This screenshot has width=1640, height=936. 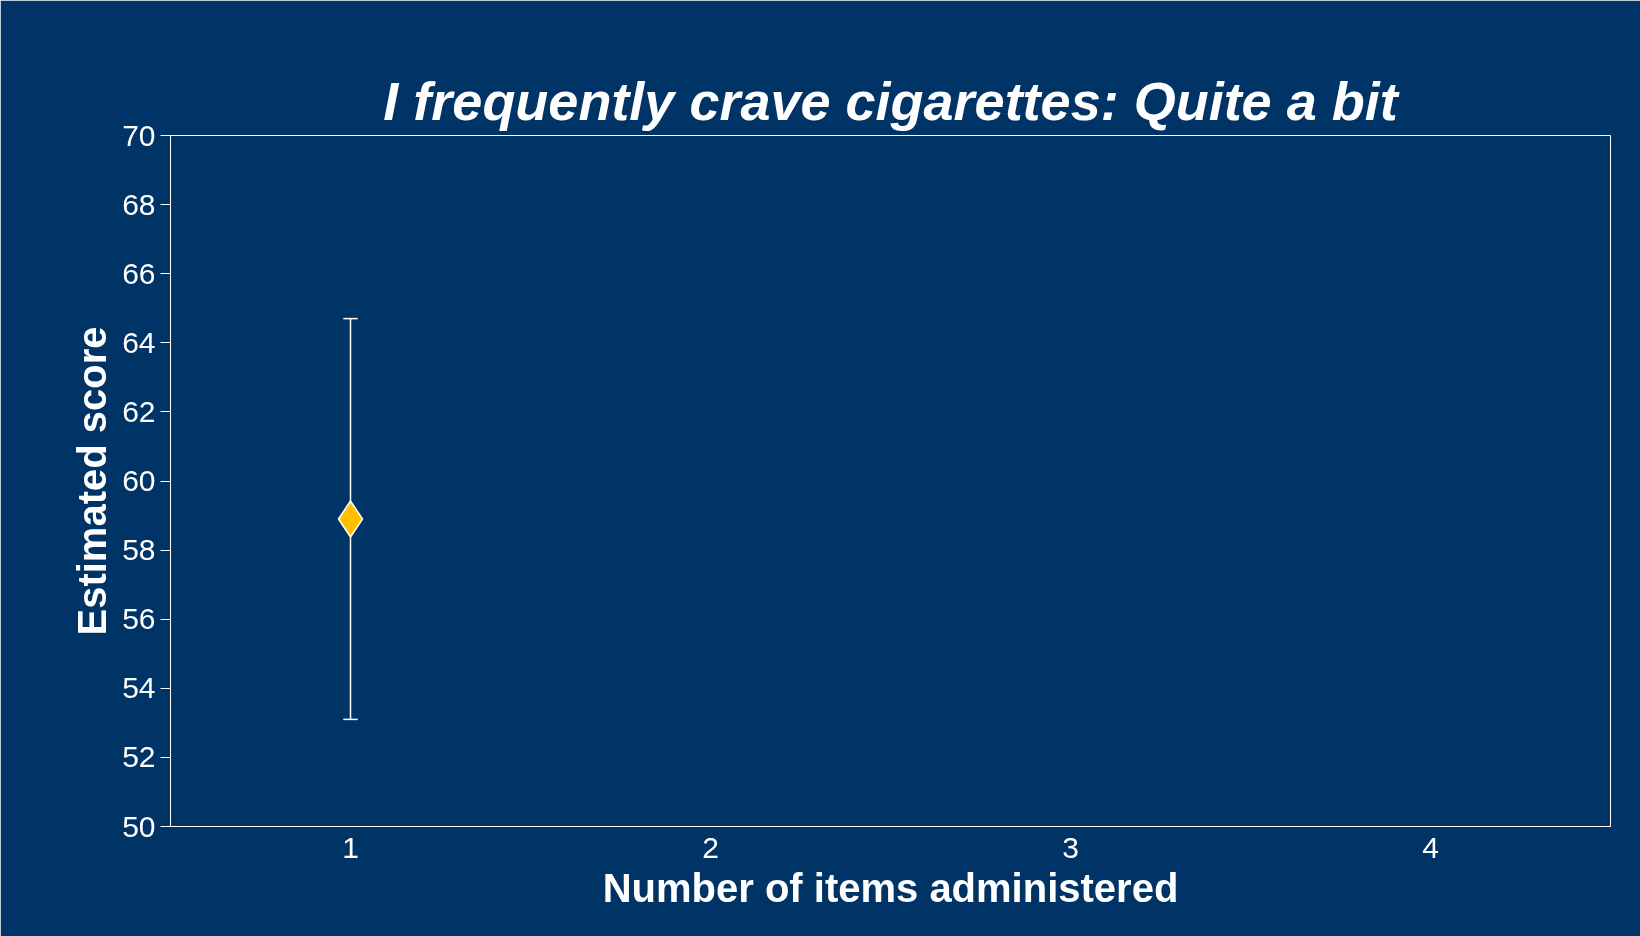 I want to click on chart-title: I frequently crave cigarettes: Quite a bit, so click(x=891, y=100).